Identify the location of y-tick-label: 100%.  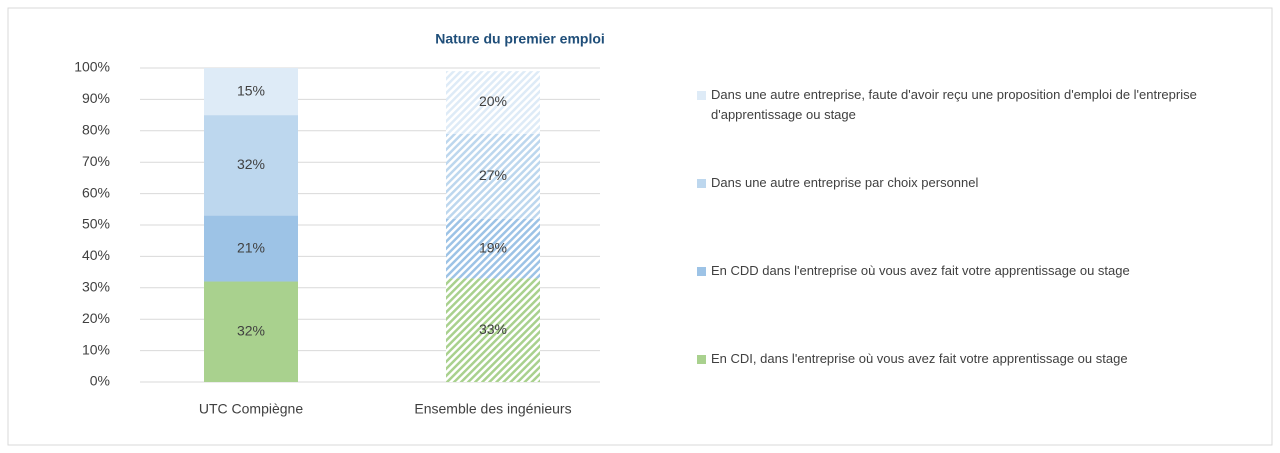
(92, 67).